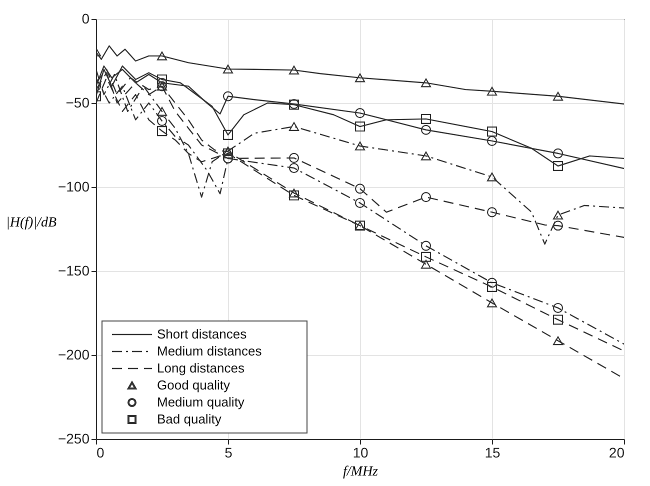  Describe the element at coordinates (189, 419) in the screenshot. I see `legend-label: Bad quality` at that location.